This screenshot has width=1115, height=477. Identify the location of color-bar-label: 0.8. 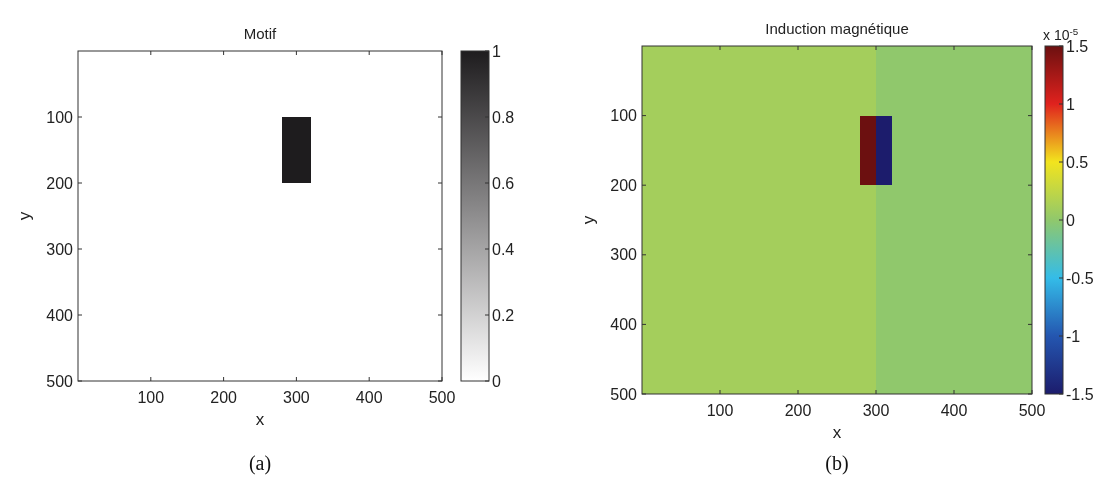
(503, 117).